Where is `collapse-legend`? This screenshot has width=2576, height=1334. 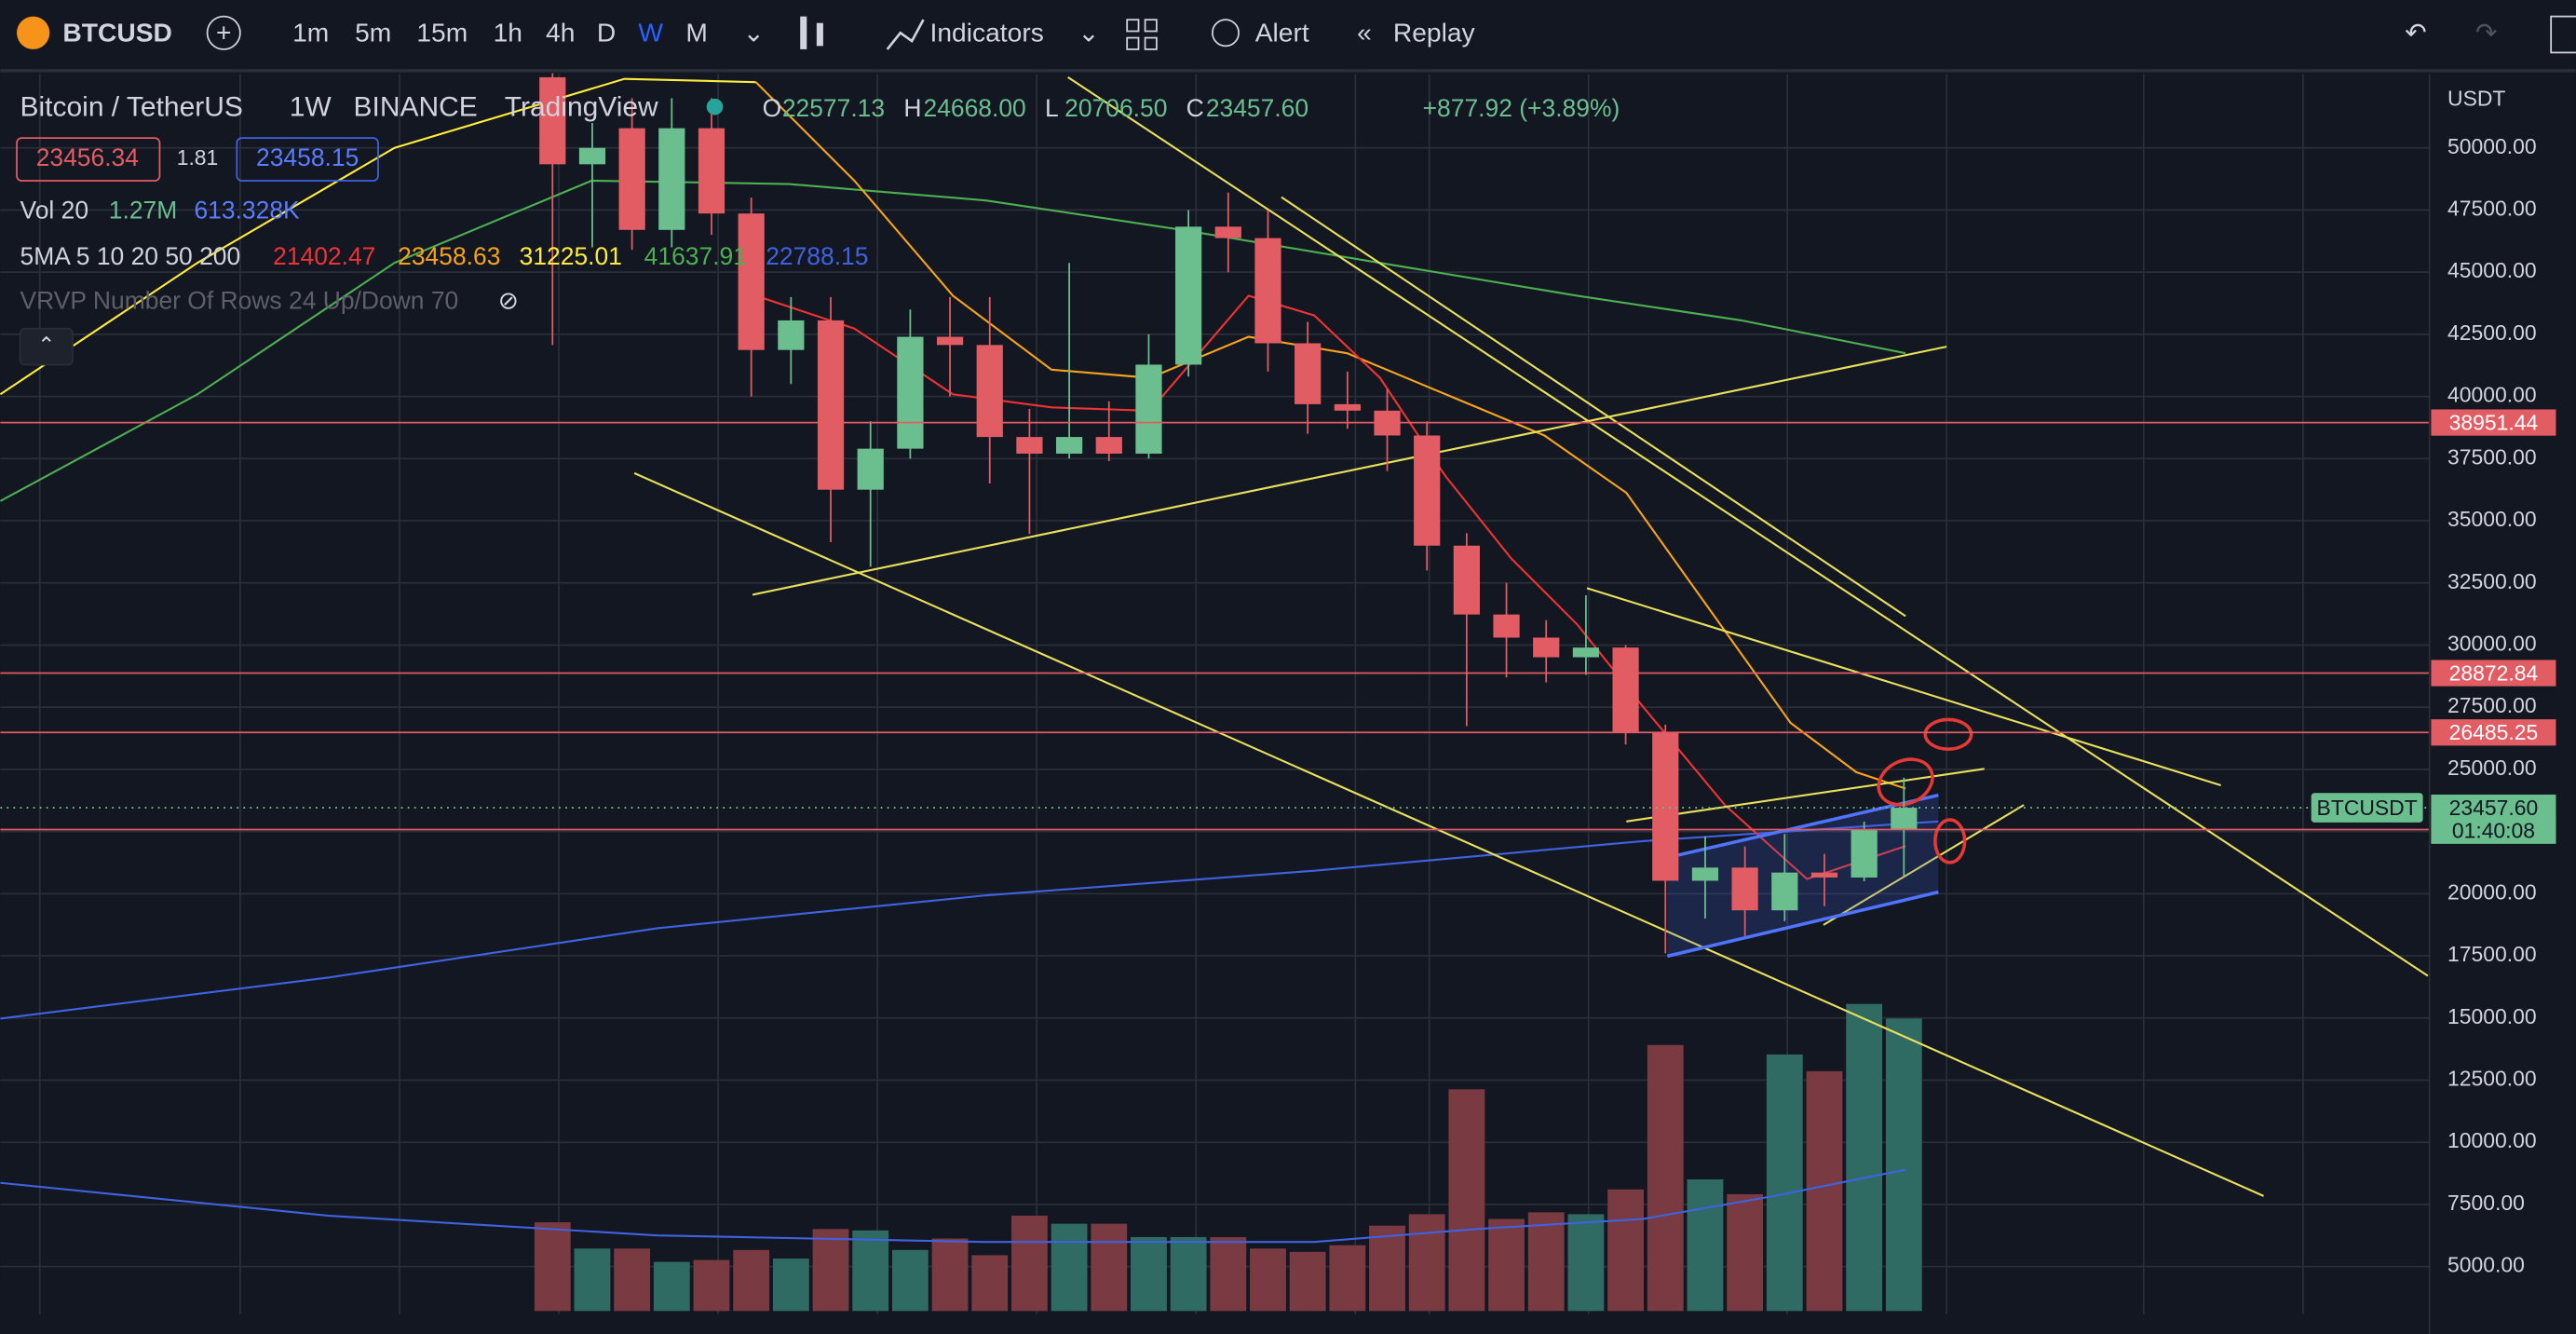 collapse-legend is located at coordinates (46, 346).